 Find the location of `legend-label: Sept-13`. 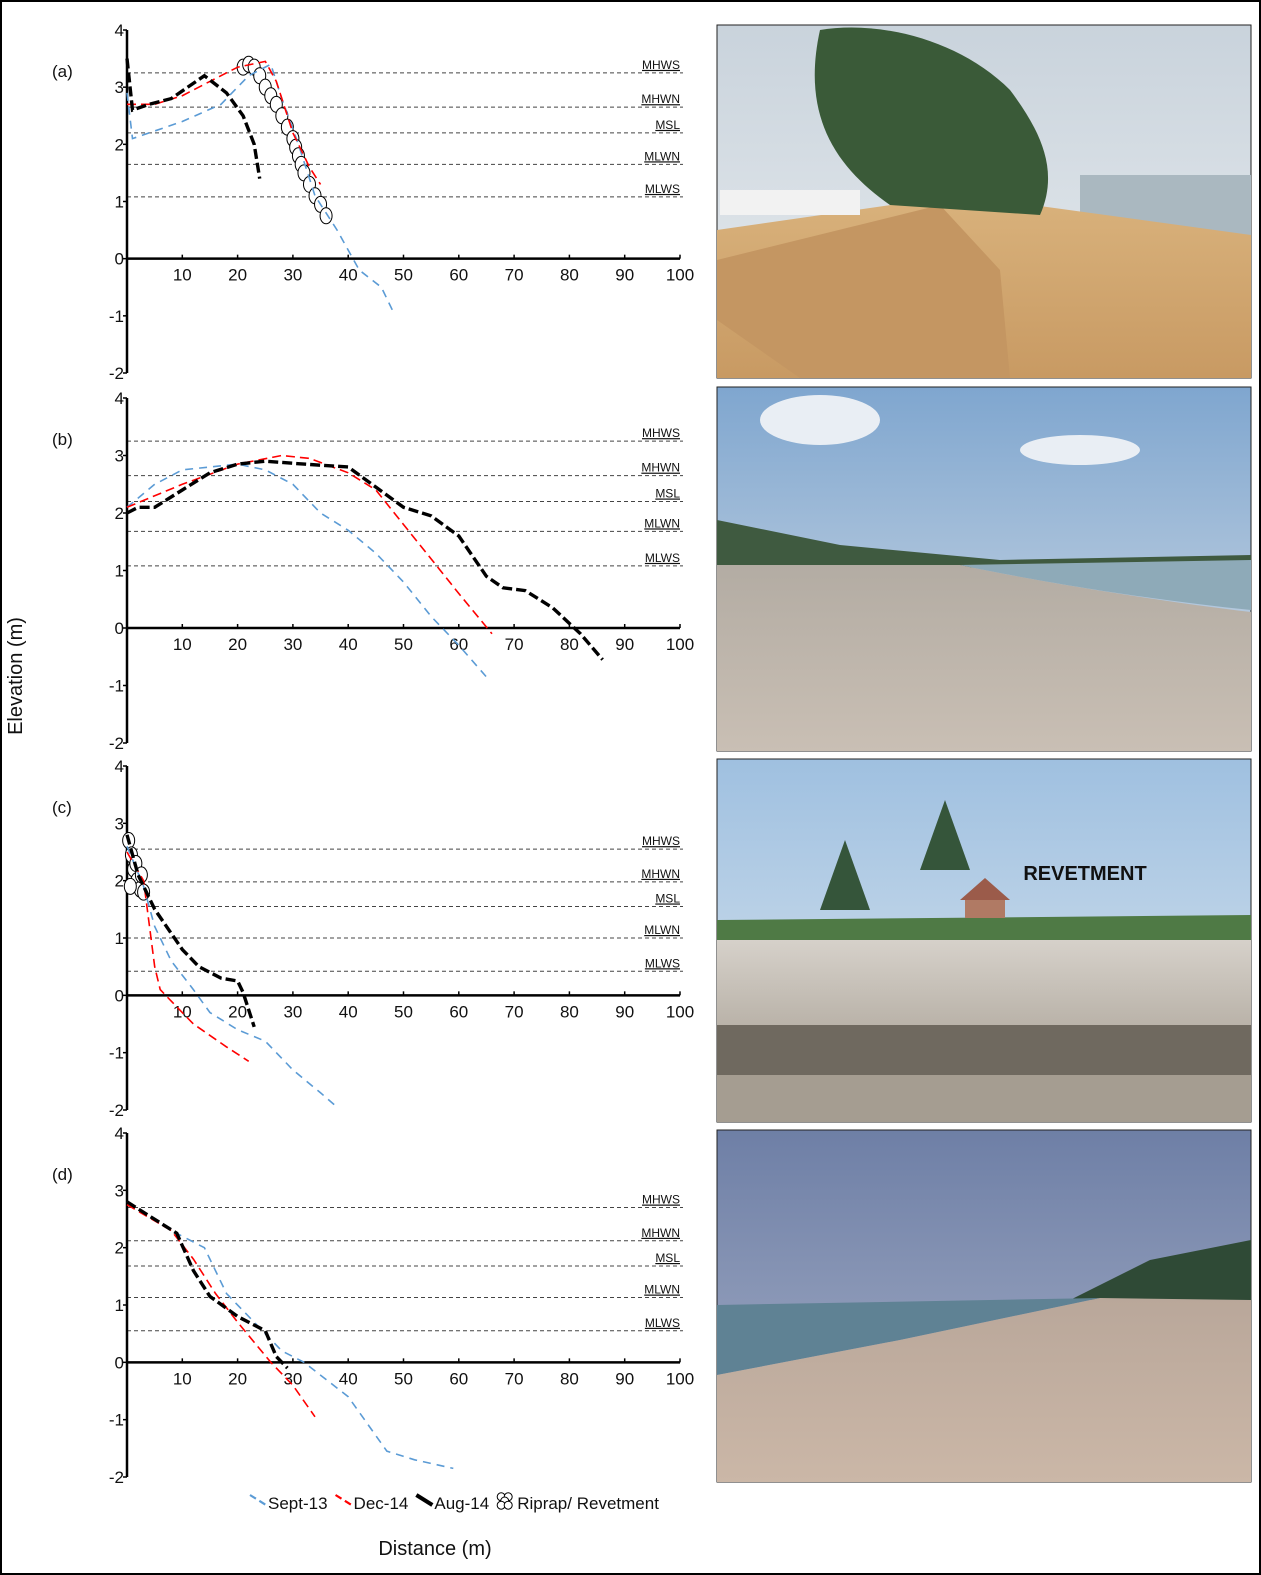

legend-label: Sept-13 is located at coordinates (298, 1503).